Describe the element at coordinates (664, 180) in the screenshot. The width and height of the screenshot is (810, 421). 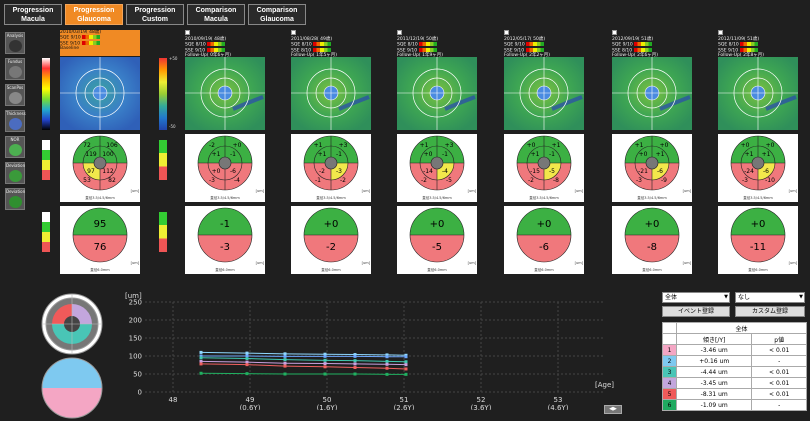
I see `sector-value: -9` at that location.